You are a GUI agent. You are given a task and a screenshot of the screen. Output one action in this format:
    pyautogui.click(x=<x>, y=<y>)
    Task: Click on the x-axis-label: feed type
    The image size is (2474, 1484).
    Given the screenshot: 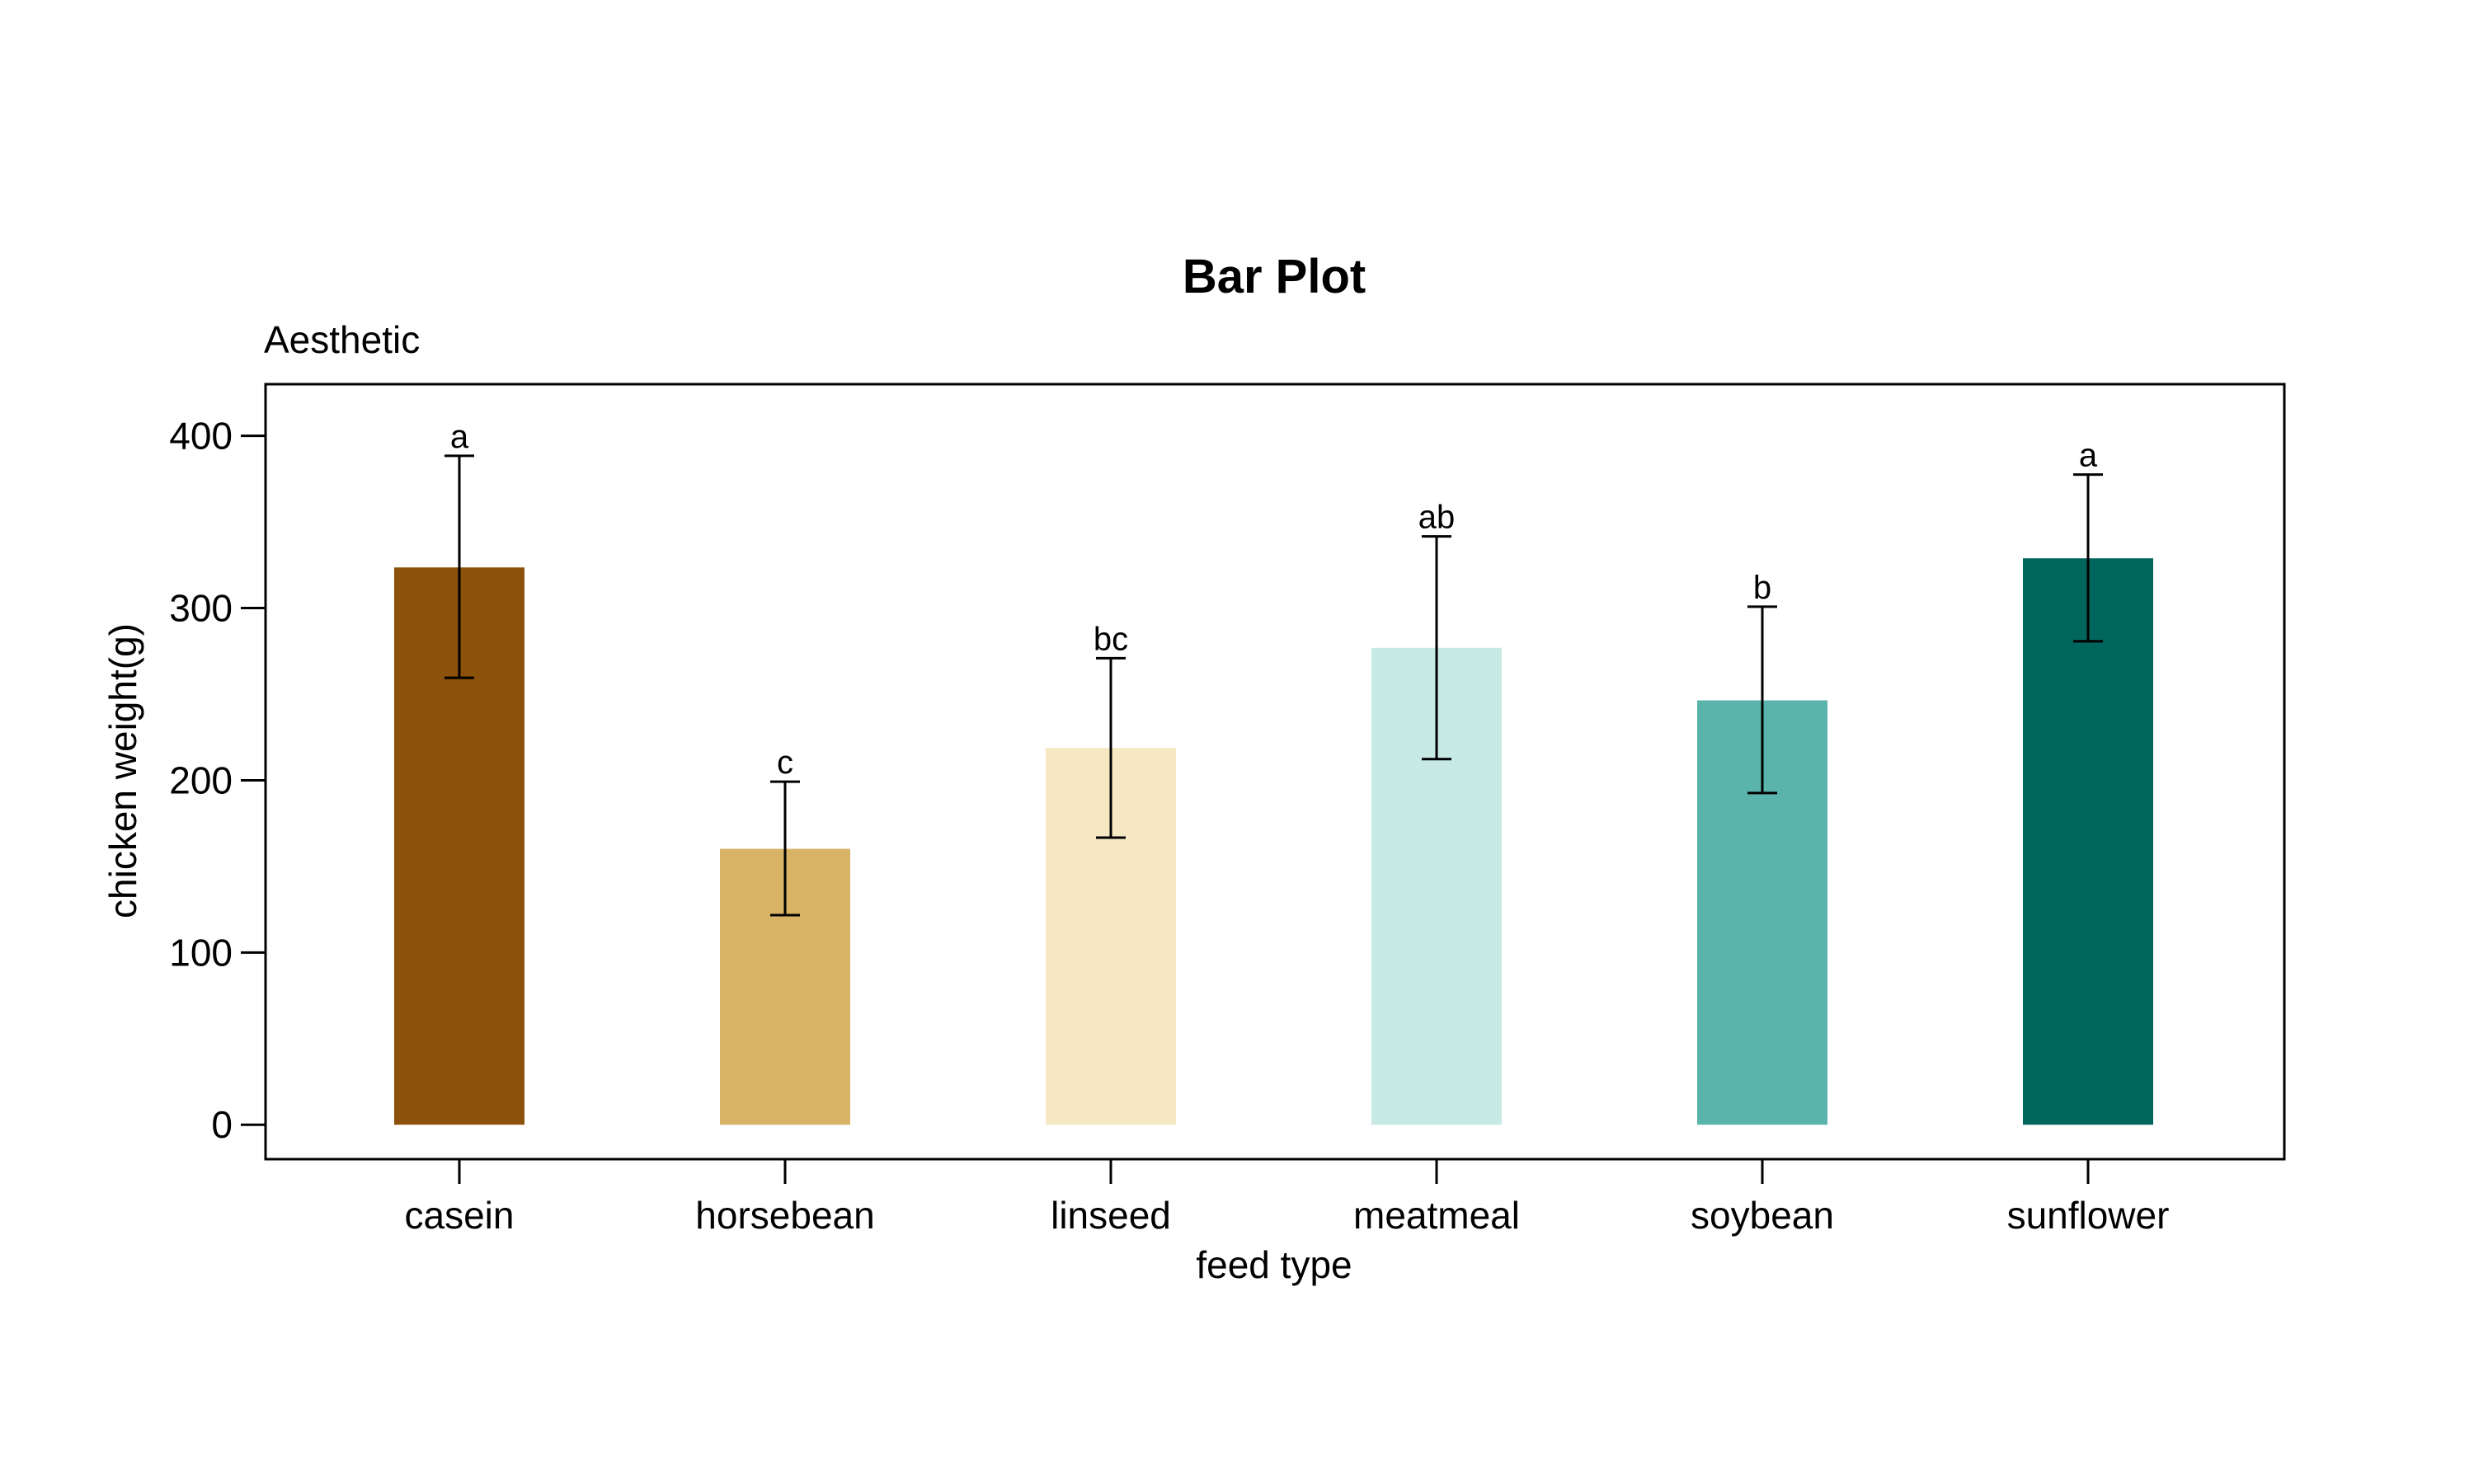 What is the action you would take?
    pyautogui.click(x=1274, y=1264)
    